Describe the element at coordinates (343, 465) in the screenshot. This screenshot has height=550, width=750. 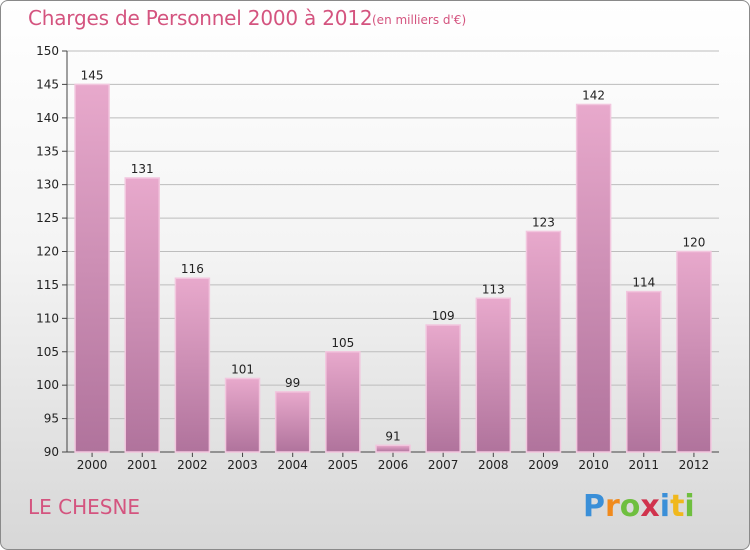
I see `x-tick-label: 2005` at that location.